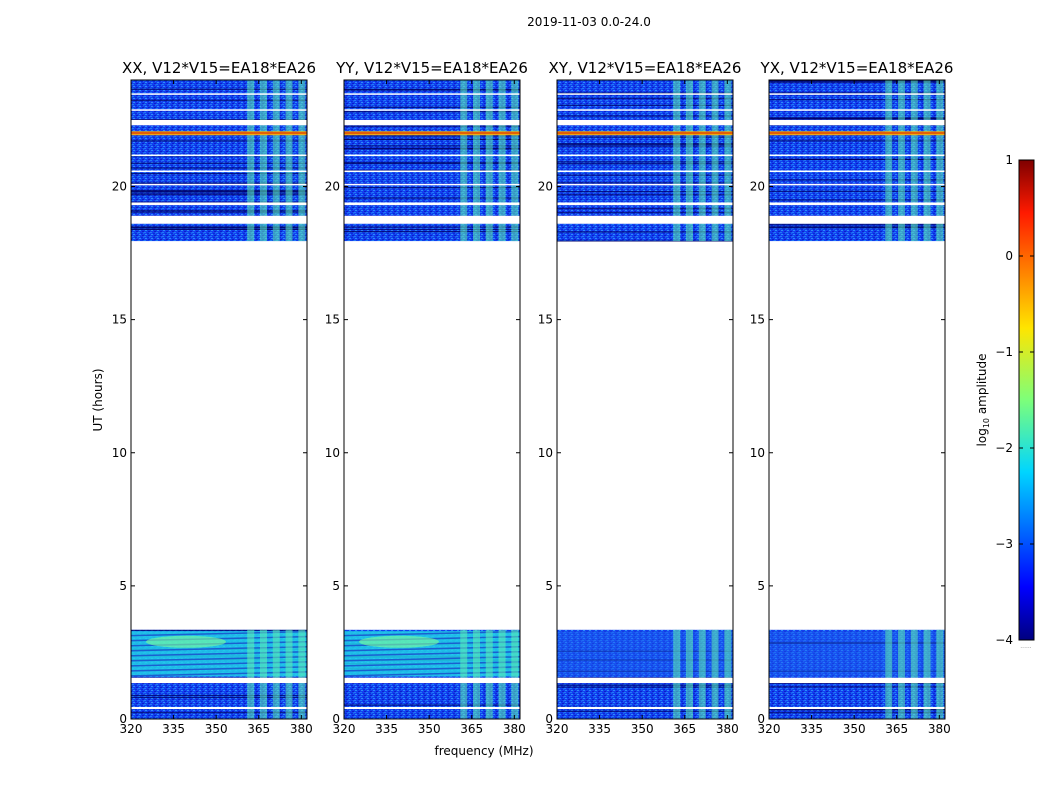 Image resolution: width=1050 pixels, height=800 pixels. I want to click on colorbar-ticks: 1 0 −1 −2 −3 −4, so click(1014, 400).